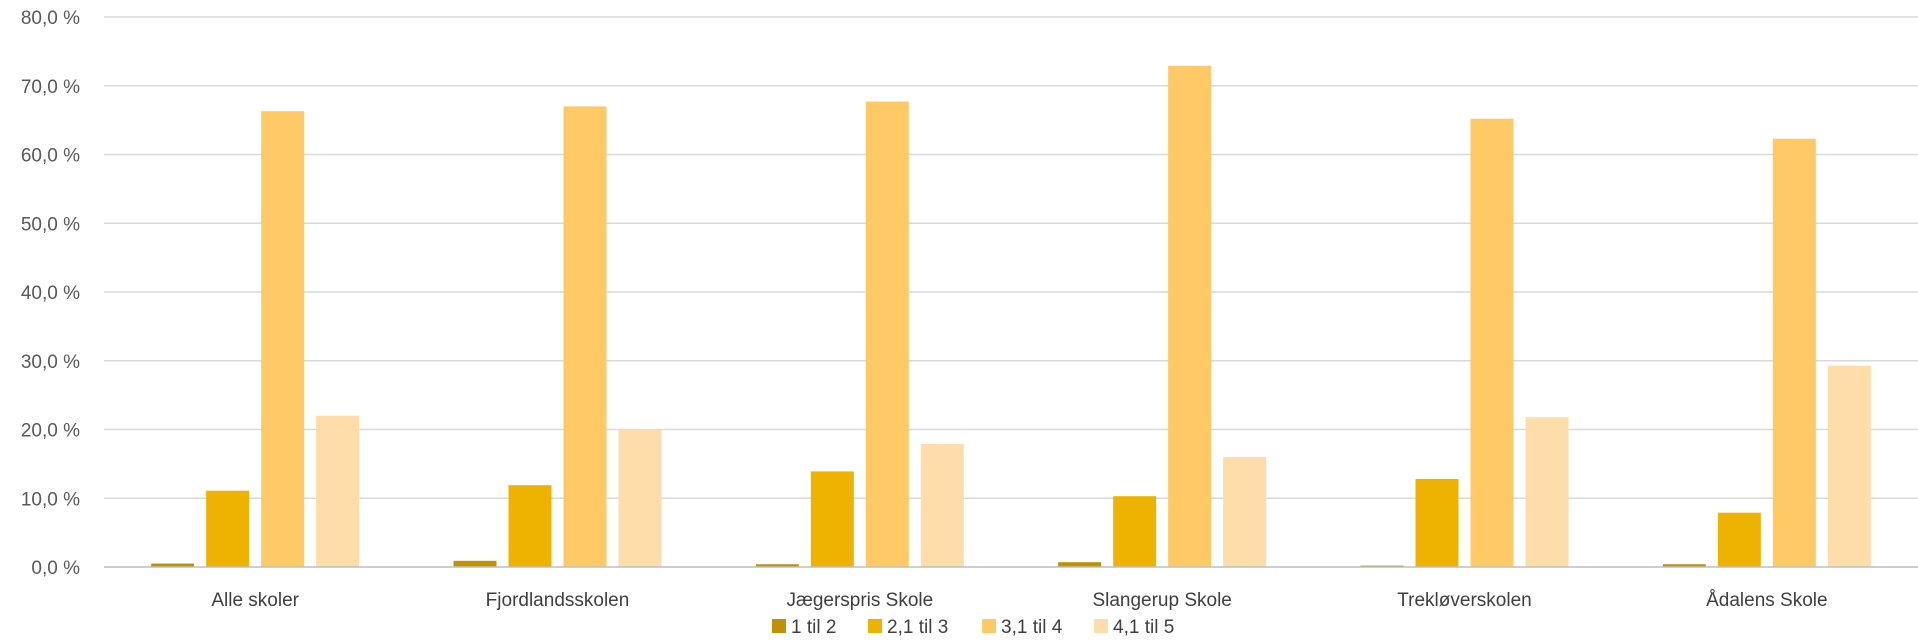 The image size is (1918, 643). I want to click on y-tick-label: 20,0 %, so click(50, 431).